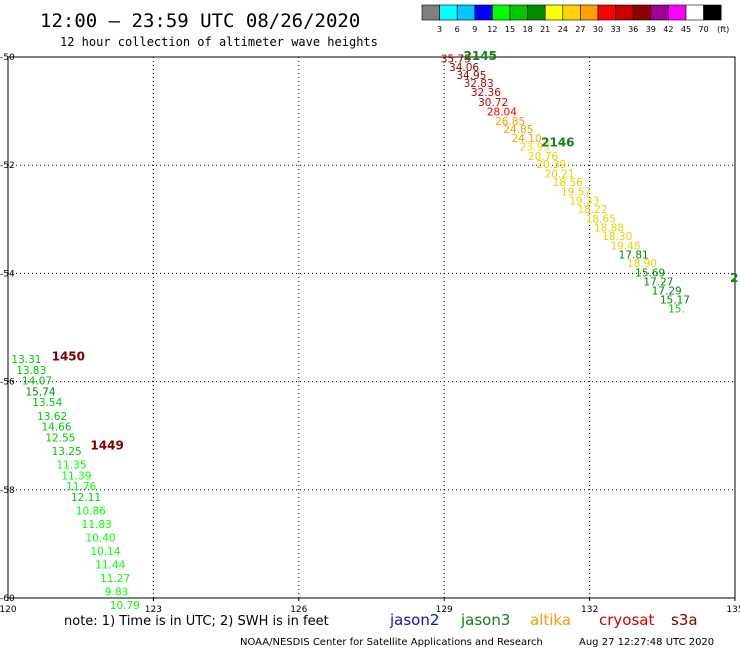 The height and width of the screenshot is (650, 740). I want to click on legend-label: 18, so click(528, 29).